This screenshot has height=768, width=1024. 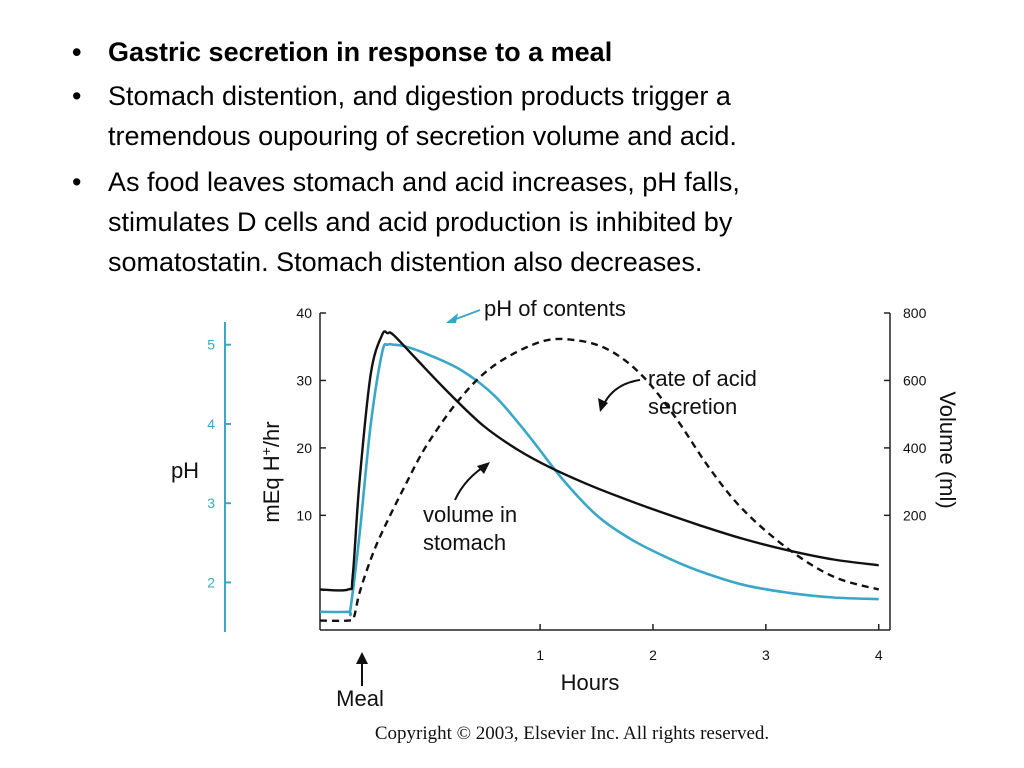 What do you see at coordinates (621, 394) in the screenshot?
I see `arrow-rate` at bounding box center [621, 394].